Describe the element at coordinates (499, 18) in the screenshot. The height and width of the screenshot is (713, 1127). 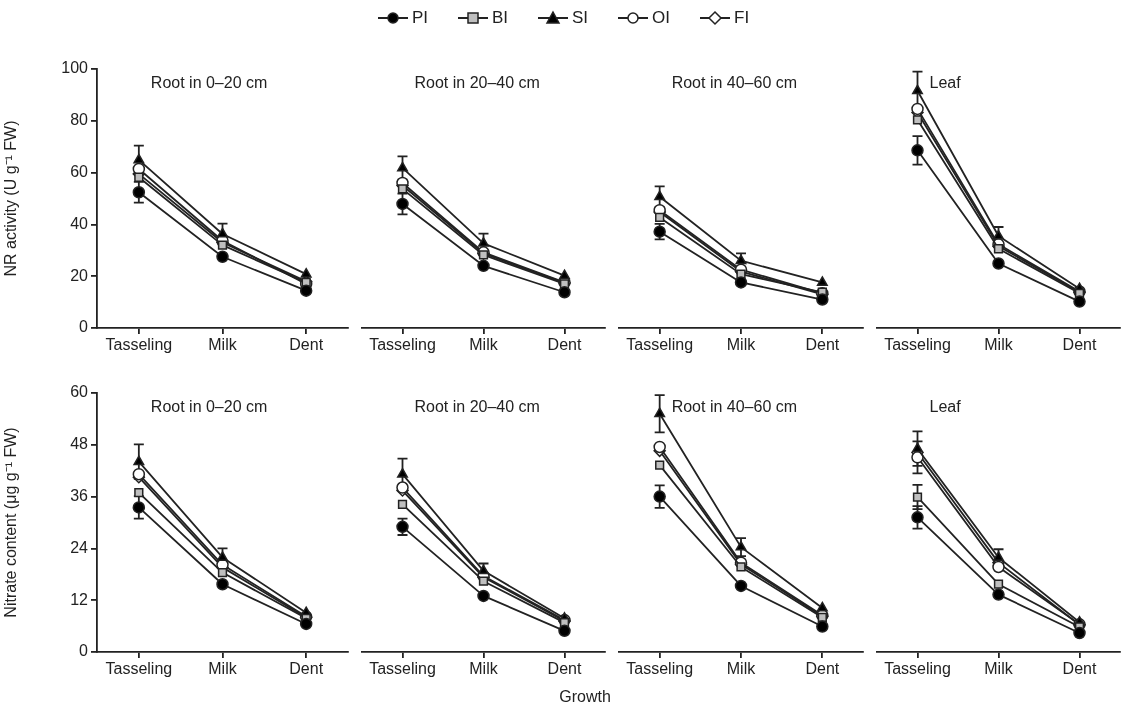
I see `legend-label: BI` at that location.